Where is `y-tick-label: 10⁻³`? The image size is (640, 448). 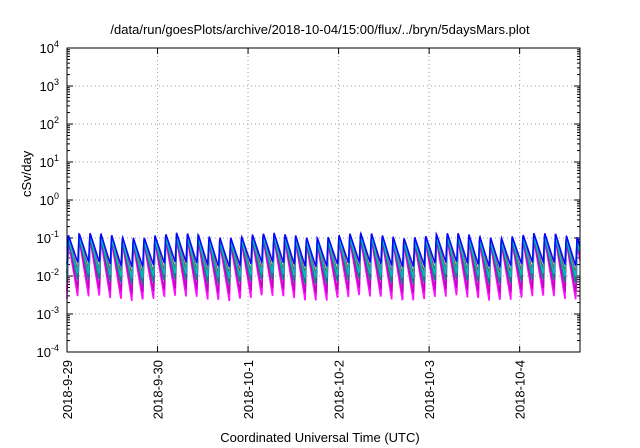 y-tick-label: 10⁻³ is located at coordinates (48, 313).